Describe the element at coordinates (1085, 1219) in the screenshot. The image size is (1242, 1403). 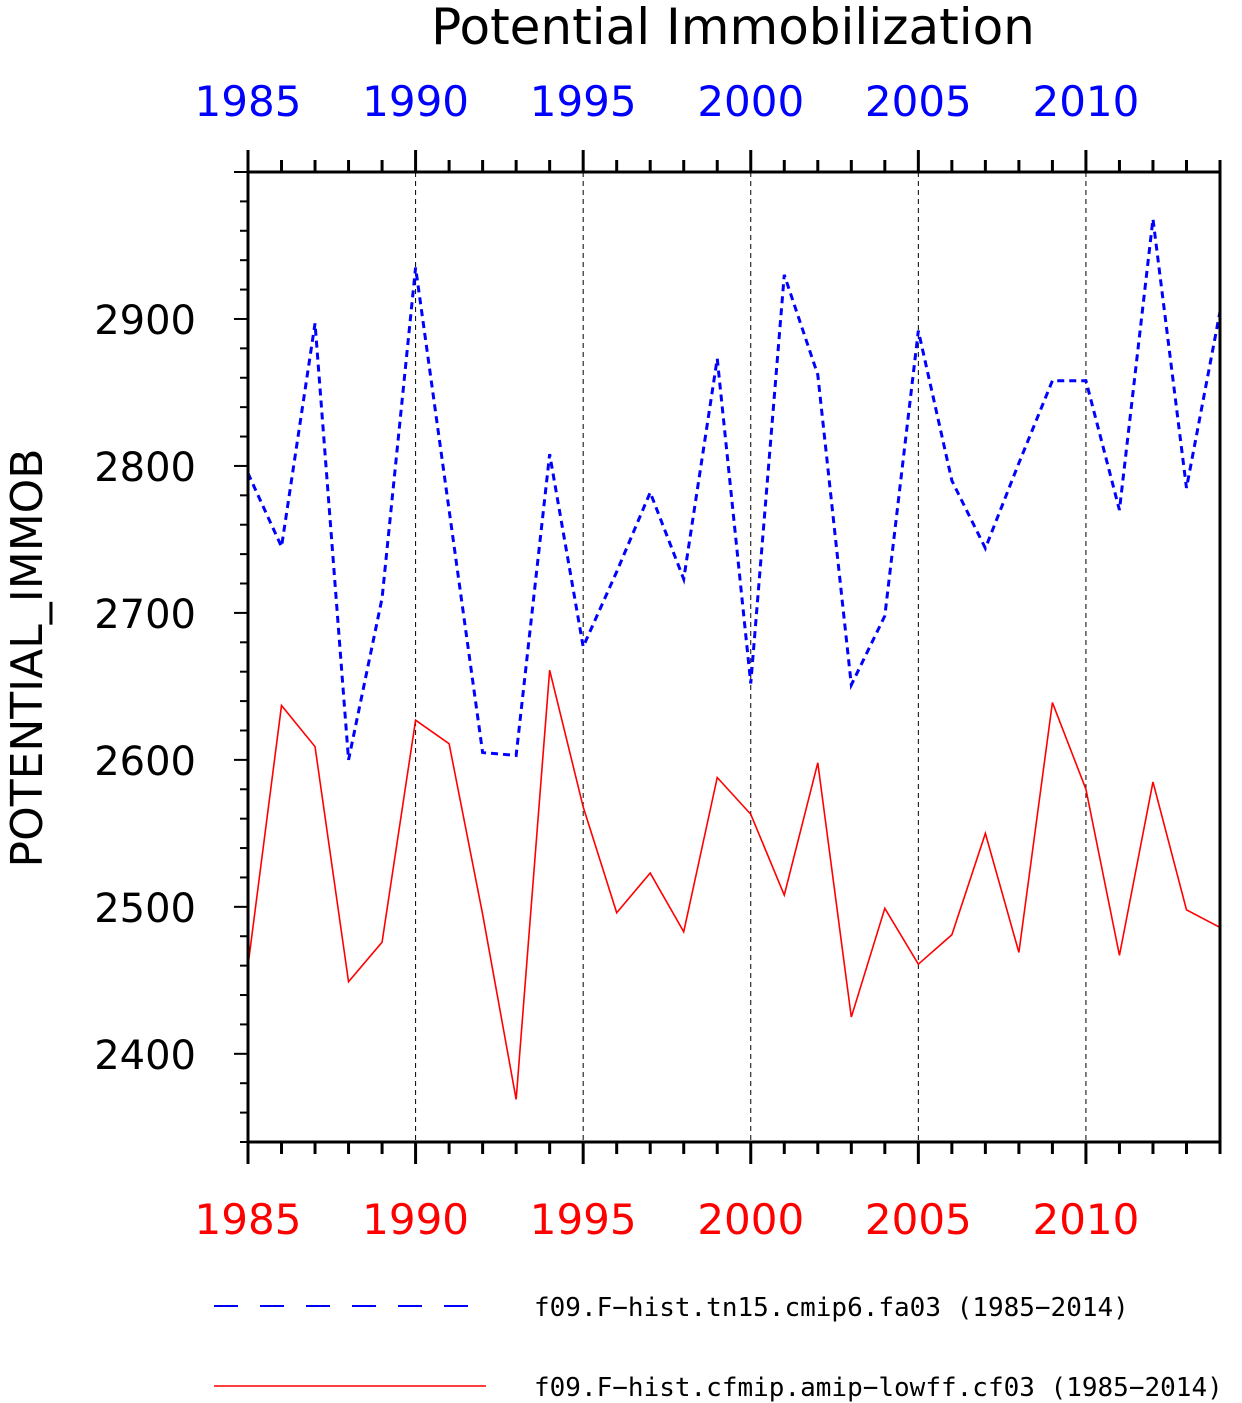
I see `x-tick-label-bottom-2010: 2010` at that location.